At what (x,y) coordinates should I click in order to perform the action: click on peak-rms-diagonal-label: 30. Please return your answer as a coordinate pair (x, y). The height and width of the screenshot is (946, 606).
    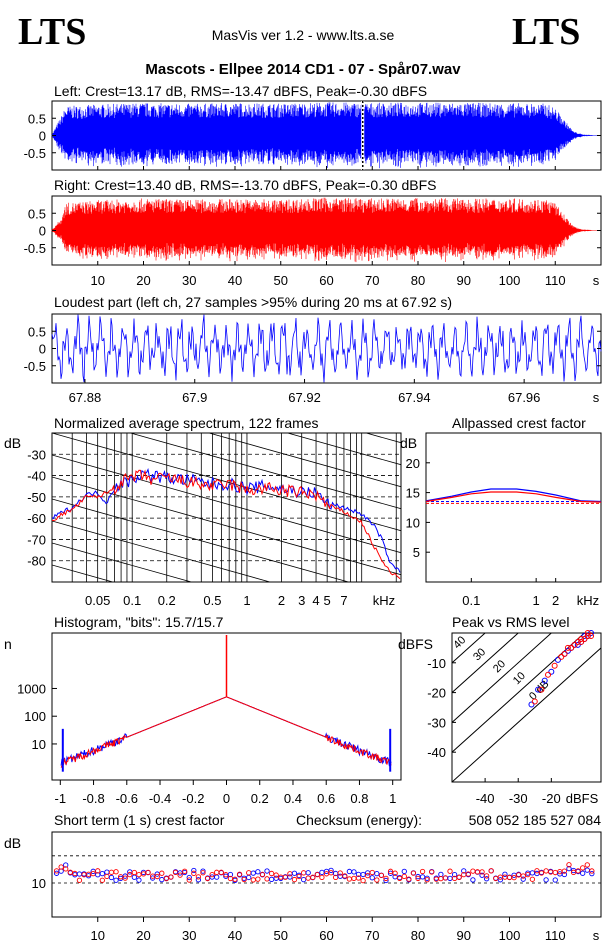
    Looking at the image, I should click on (479, 654).